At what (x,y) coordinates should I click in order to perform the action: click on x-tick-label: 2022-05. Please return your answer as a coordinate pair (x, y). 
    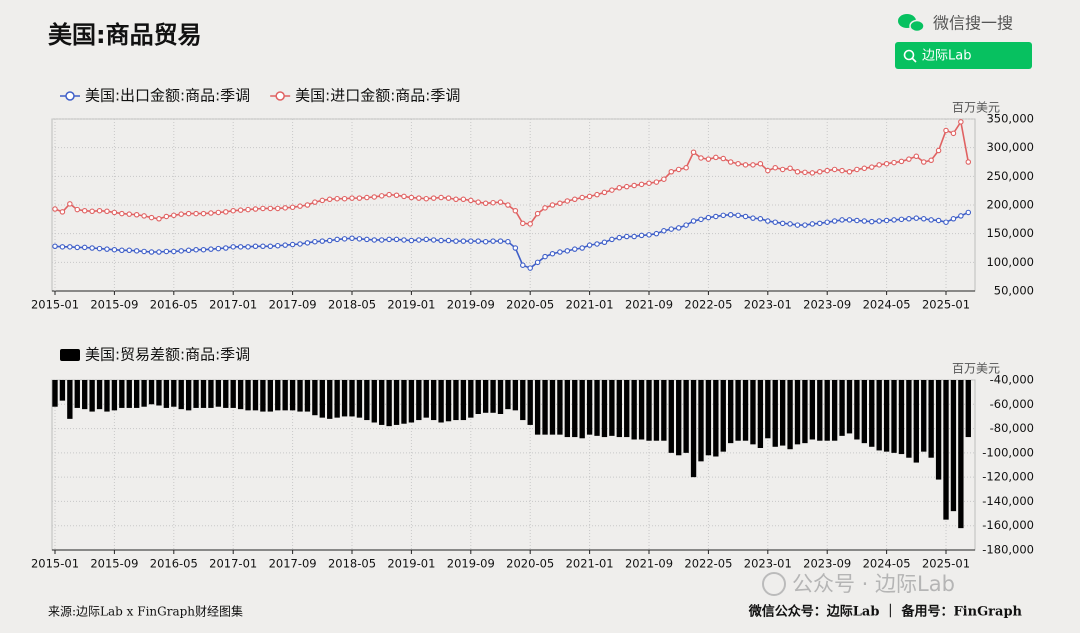
    Looking at the image, I should click on (708, 564).